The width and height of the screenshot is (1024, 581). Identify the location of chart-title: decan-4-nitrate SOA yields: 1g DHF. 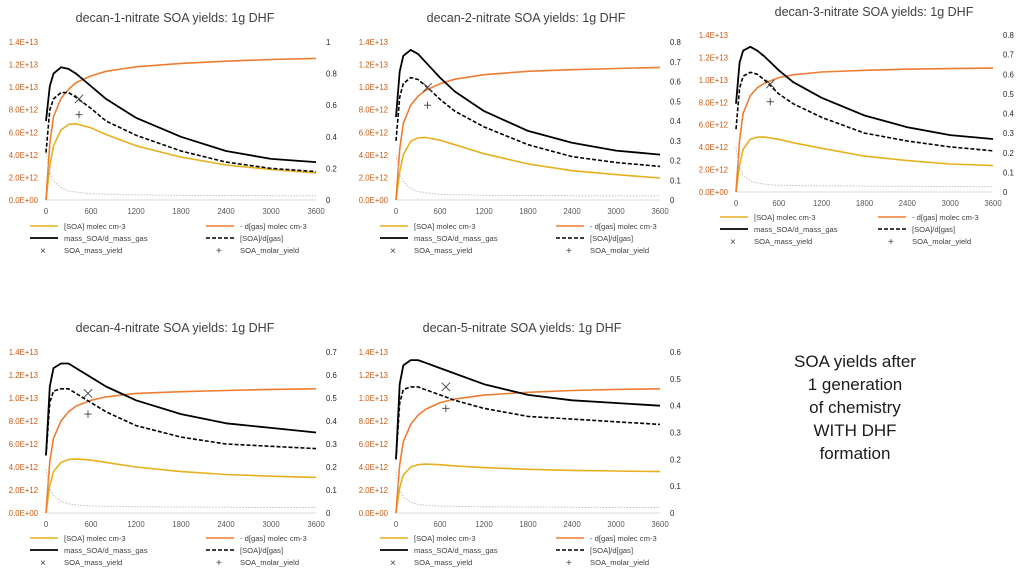
(175, 328).